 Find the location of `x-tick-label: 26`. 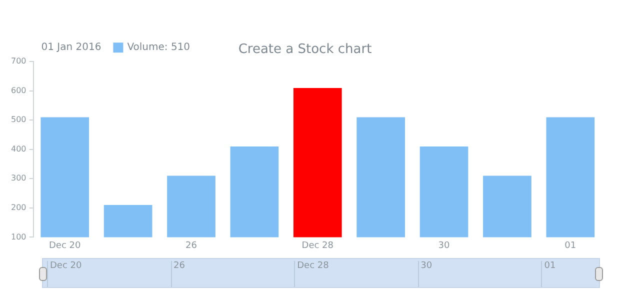

x-tick-label: 26 is located at coordinates (192, 245).